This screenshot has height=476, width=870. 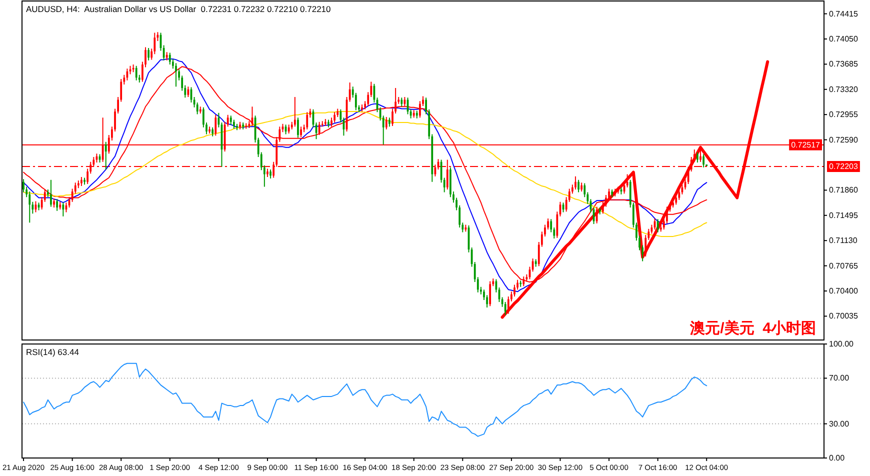 What do you see at coordinates (843, 190) in the screenshot?
I see `y-tick-label: 0.71860` at bounding box center [843, 190].